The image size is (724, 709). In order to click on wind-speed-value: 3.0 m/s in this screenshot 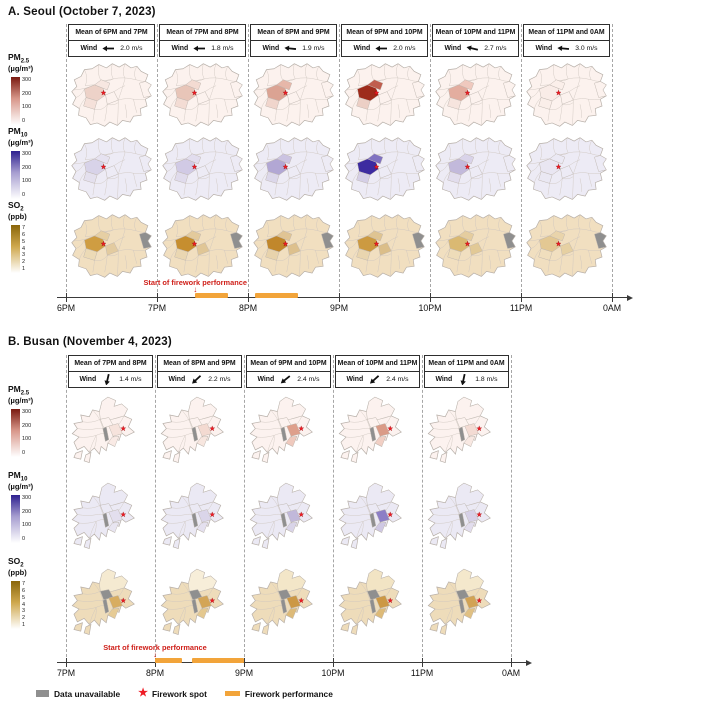, I will do `click(586, 48)`.